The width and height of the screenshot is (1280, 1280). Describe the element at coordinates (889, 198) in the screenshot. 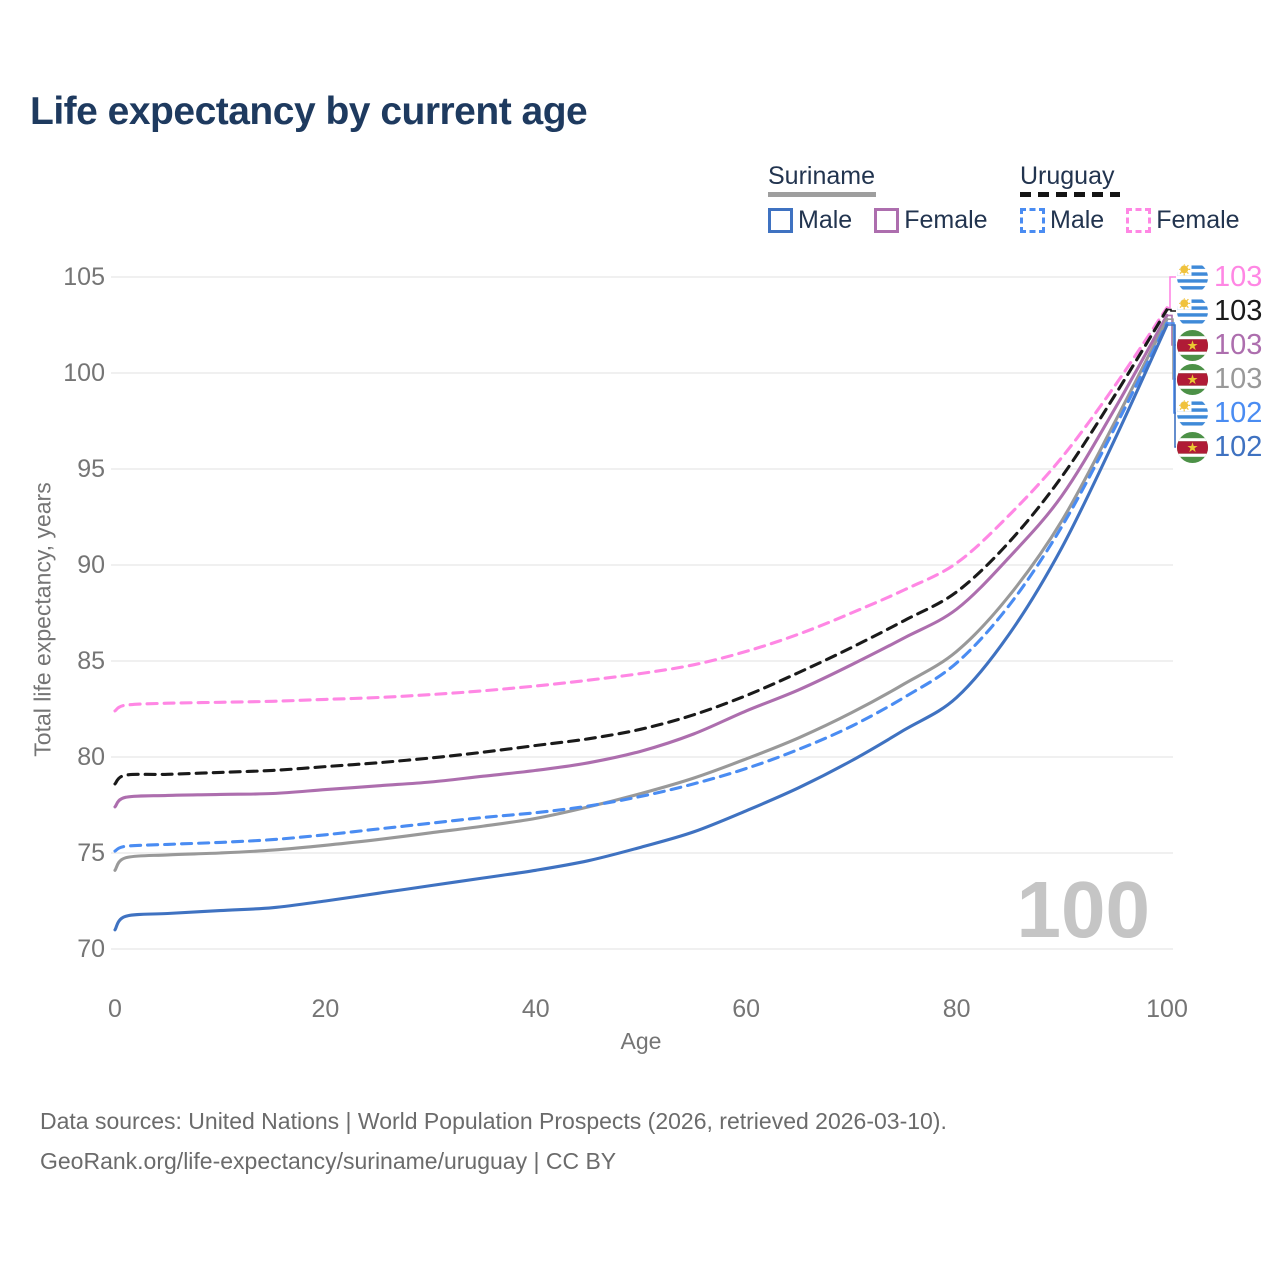

I see `legend-group-suriname: Suriname Male Female` at that location.